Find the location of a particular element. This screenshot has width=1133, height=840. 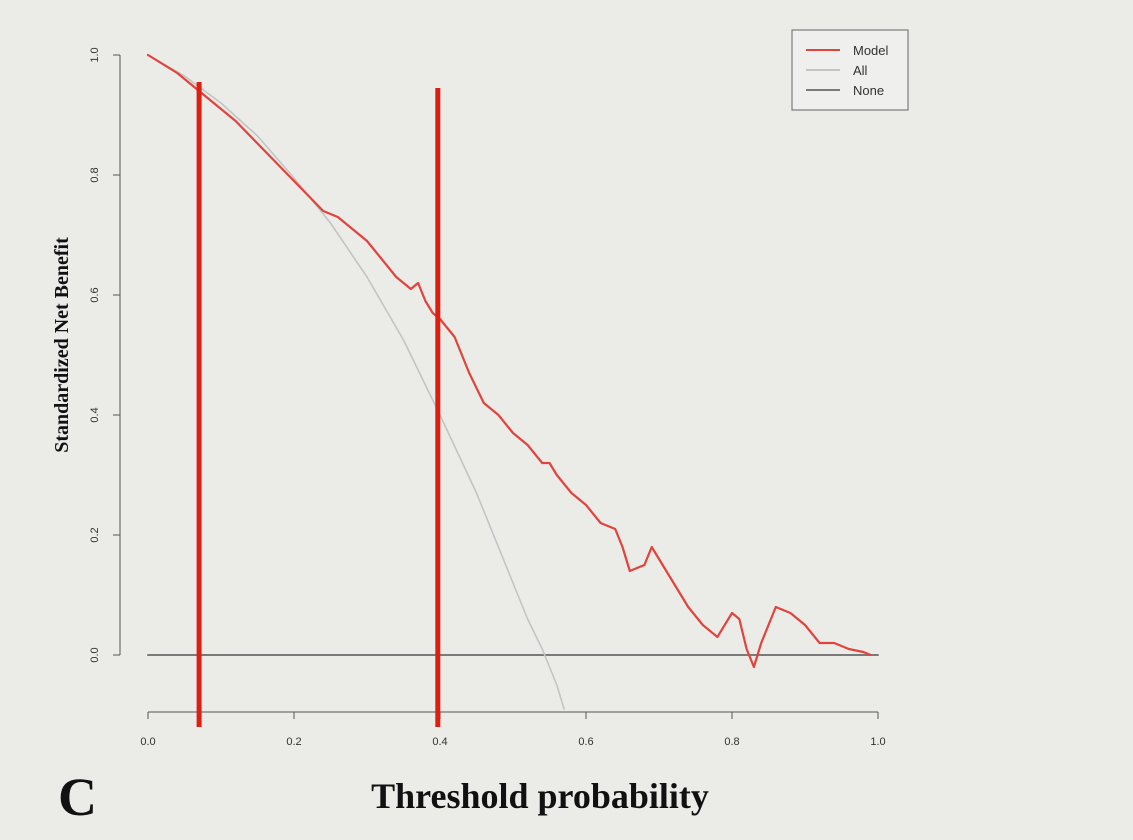

legend: Model All None is located at coordinates (850, 70).